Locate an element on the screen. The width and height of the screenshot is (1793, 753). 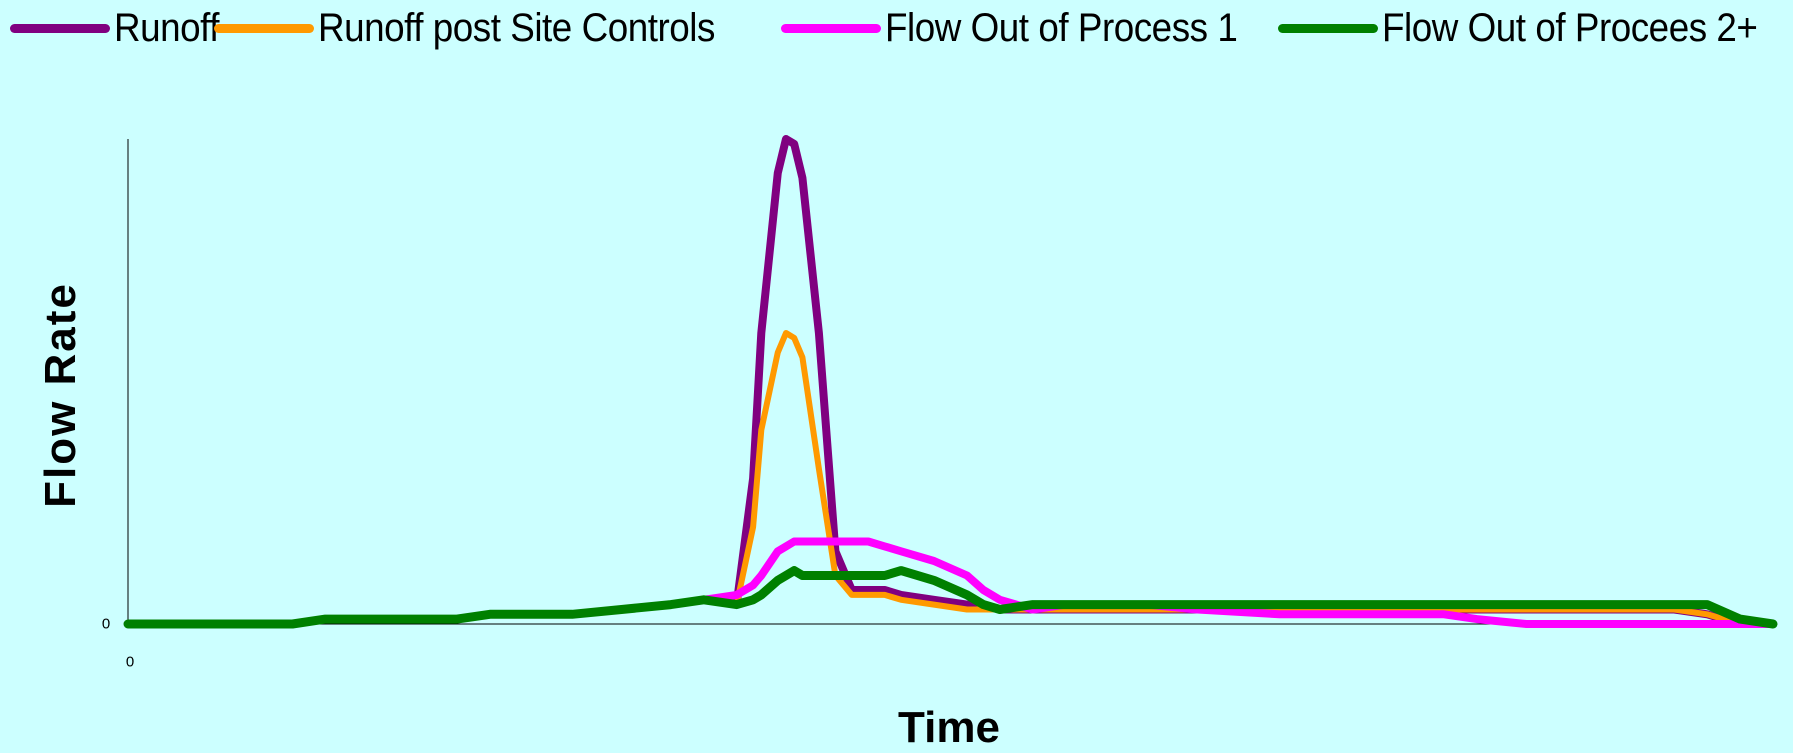
x-tick-label: 0 is located at coordinates (130, 662).